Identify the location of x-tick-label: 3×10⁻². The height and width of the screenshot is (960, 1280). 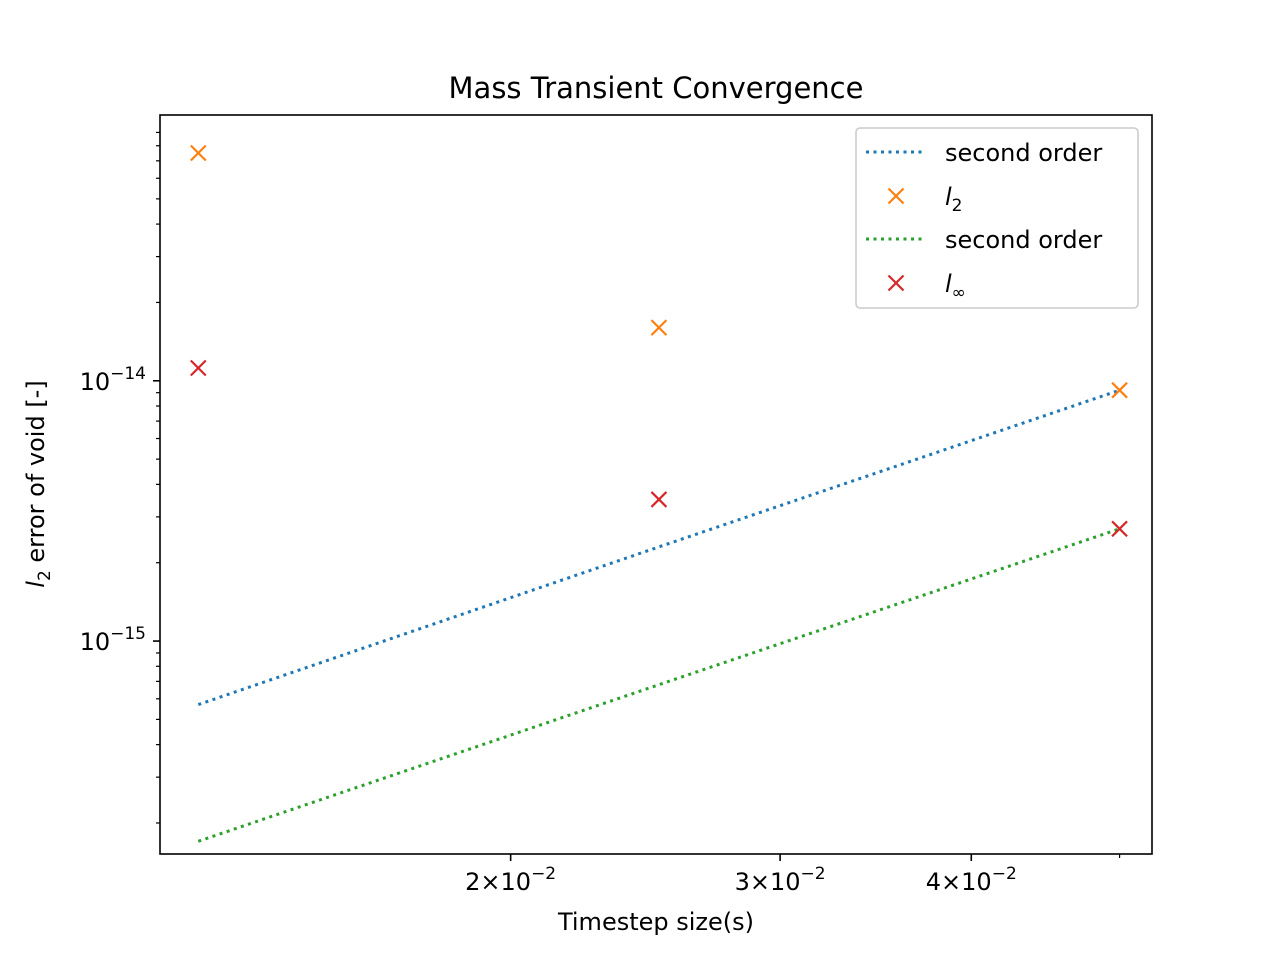
(780, 880).